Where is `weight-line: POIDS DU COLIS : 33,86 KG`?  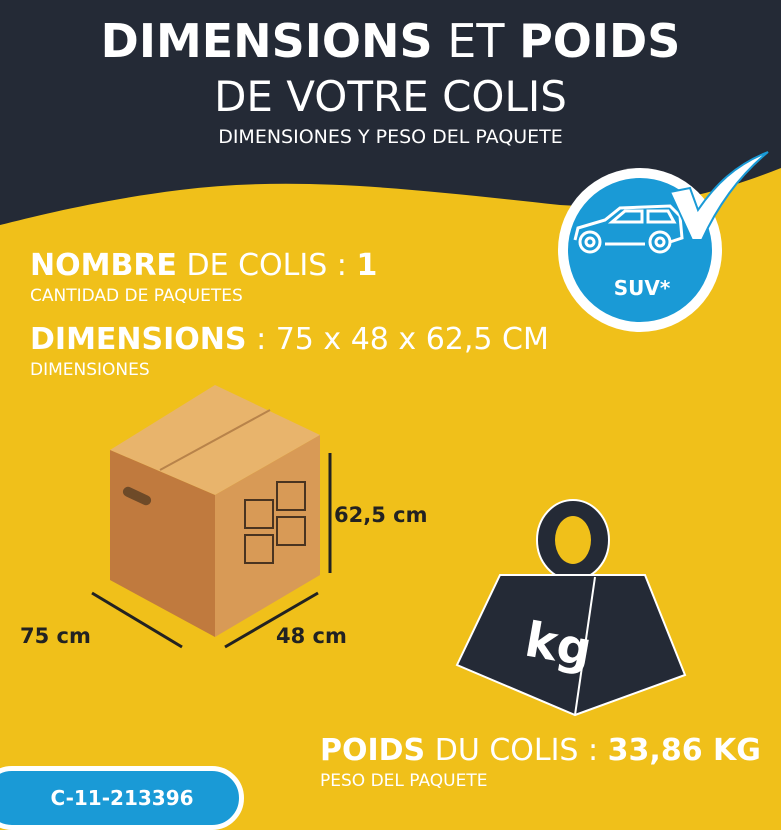 weight-line: POIDS DU COLIS : 33,86 KG is located at coordinates (540, 750).